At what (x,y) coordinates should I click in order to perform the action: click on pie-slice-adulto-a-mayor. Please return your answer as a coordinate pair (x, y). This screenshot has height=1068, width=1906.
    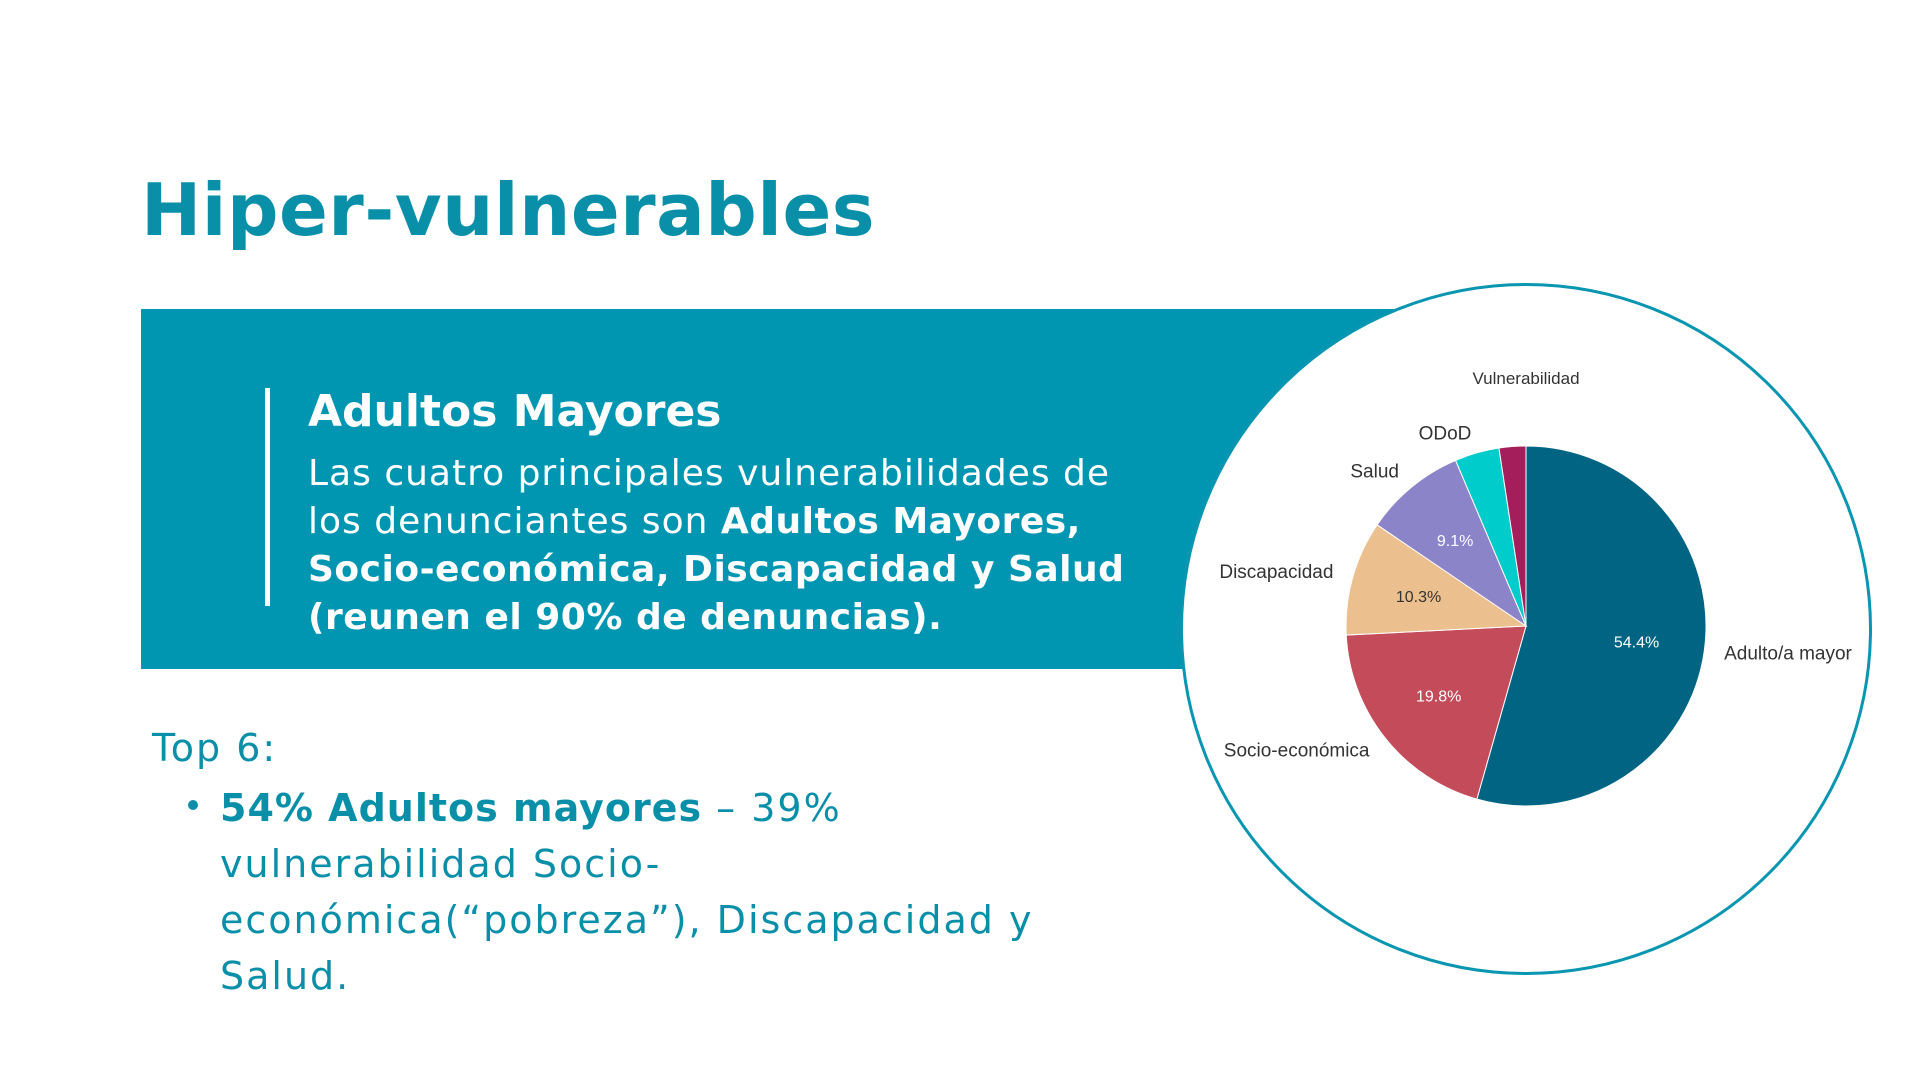
    Looking at the image, I should click on (1591, 626).